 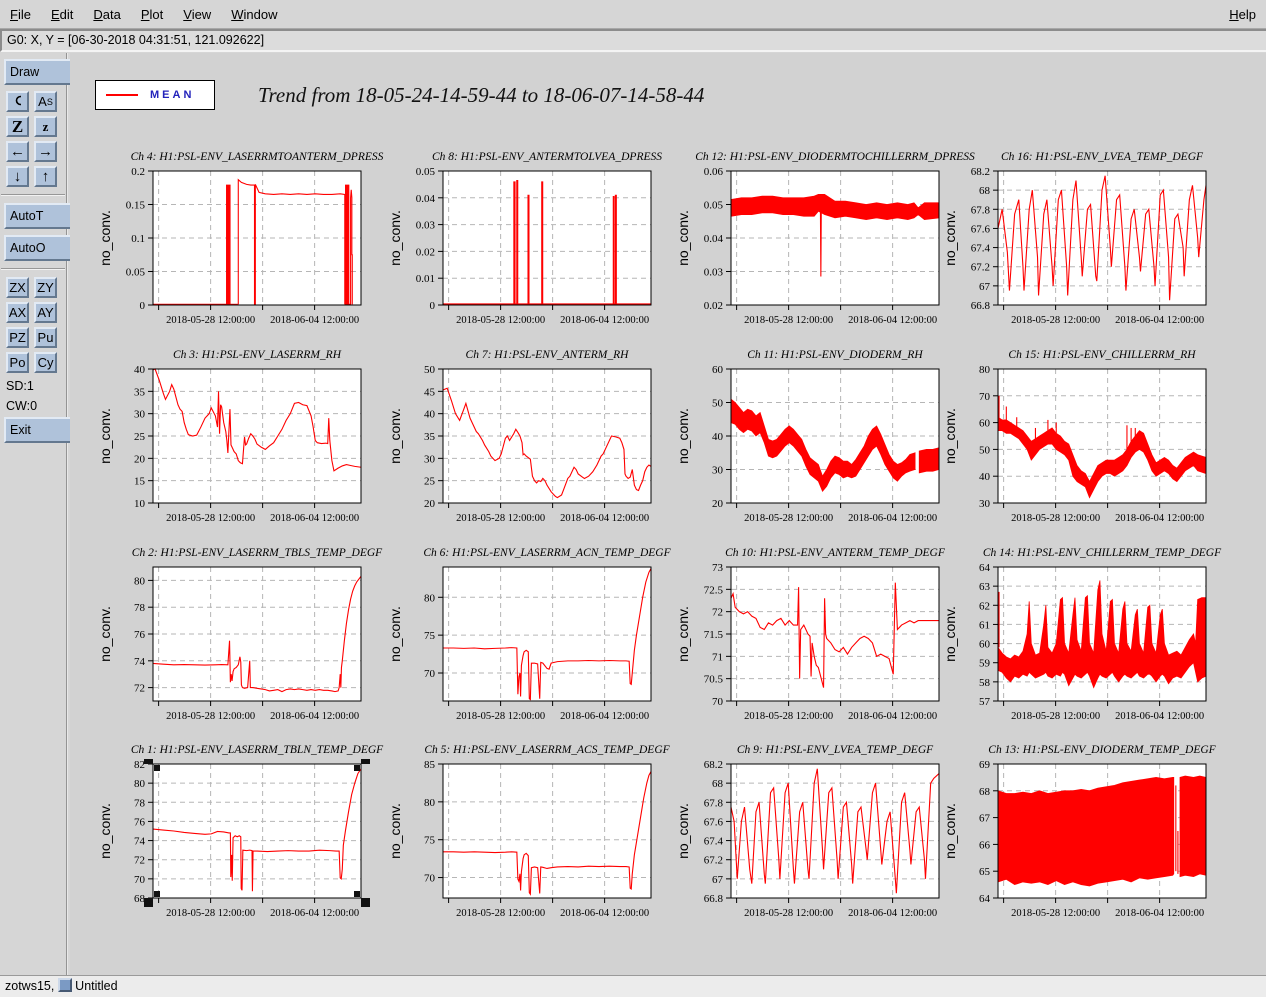 I want to click on y-tick-label: 67.2, so click(x=980, y=268).